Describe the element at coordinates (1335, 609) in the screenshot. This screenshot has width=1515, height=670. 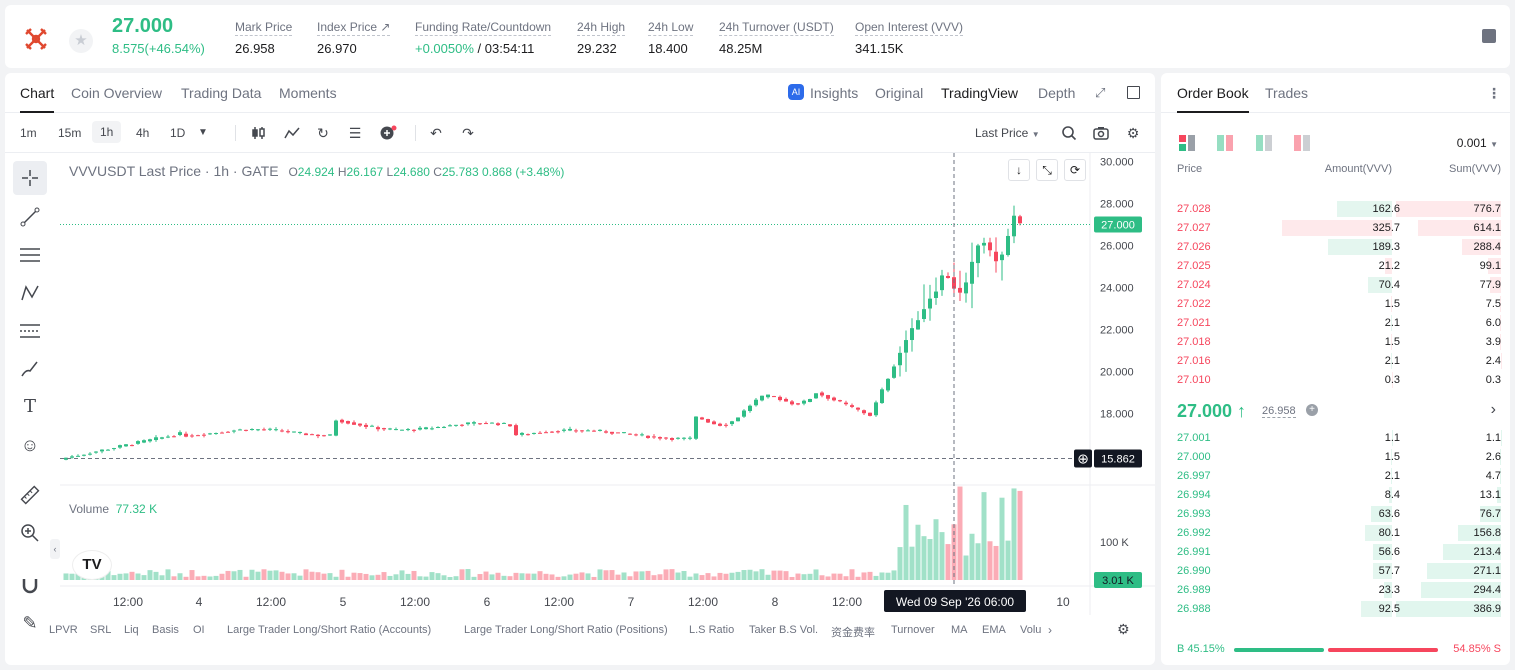
I see `bid-row: 26.988 92.5 386.9` at that location.